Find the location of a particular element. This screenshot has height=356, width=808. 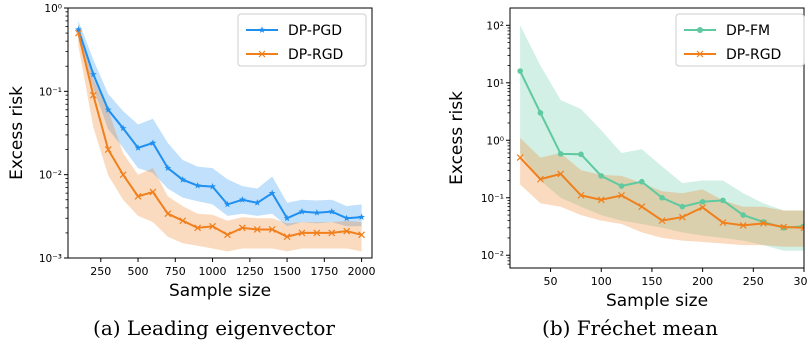

y-tick-label: 10¹ is located at coordinates (495, 84).